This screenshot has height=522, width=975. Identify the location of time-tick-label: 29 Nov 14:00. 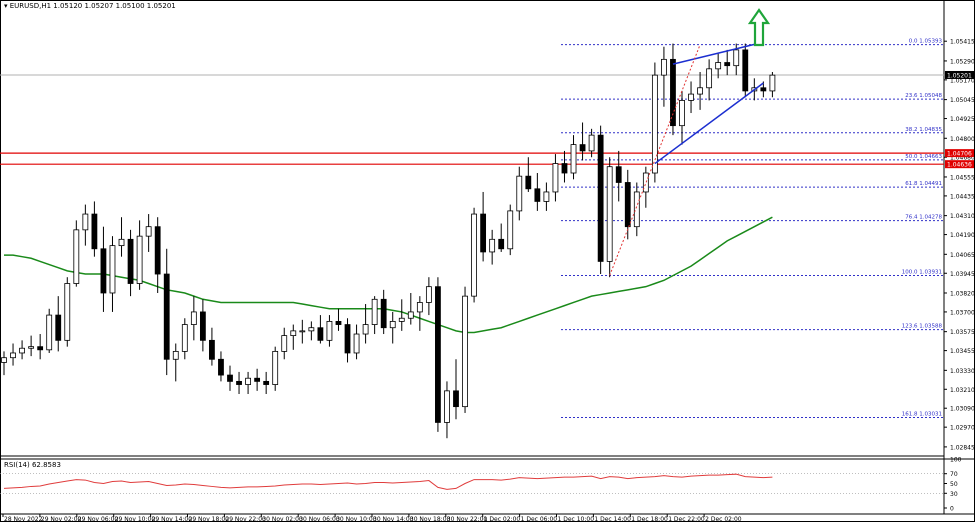
(172, 519).